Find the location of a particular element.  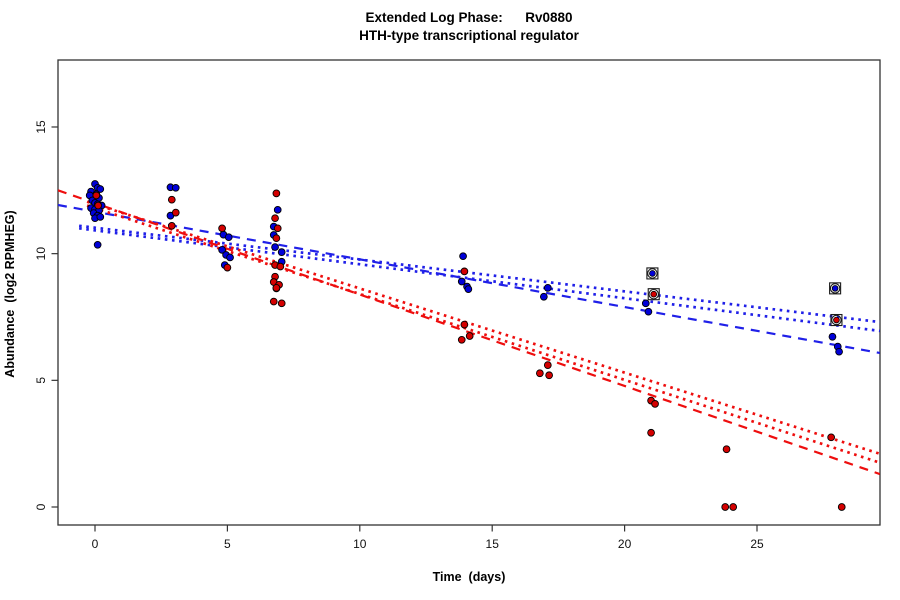

plot-title-line1: Extended Log Phase: Rv0880 is located at coordinates (468, 17).